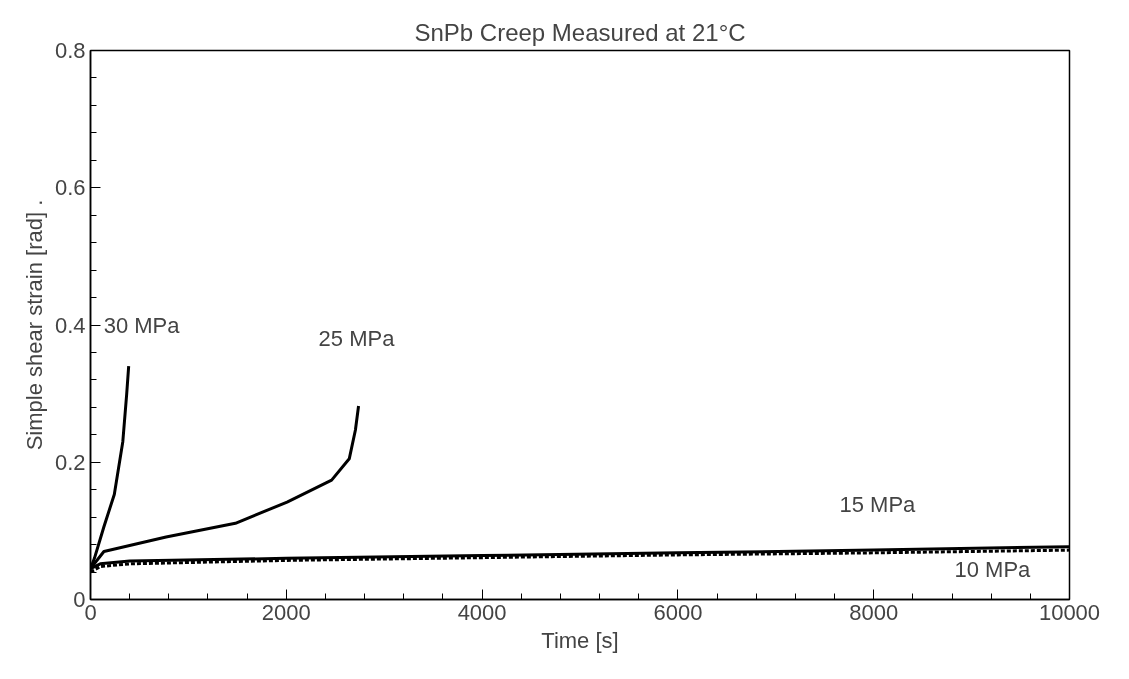  Describe the element at coordinates (142, 326) in the screenshot. I see `series-label: 30 MPa` at that location.